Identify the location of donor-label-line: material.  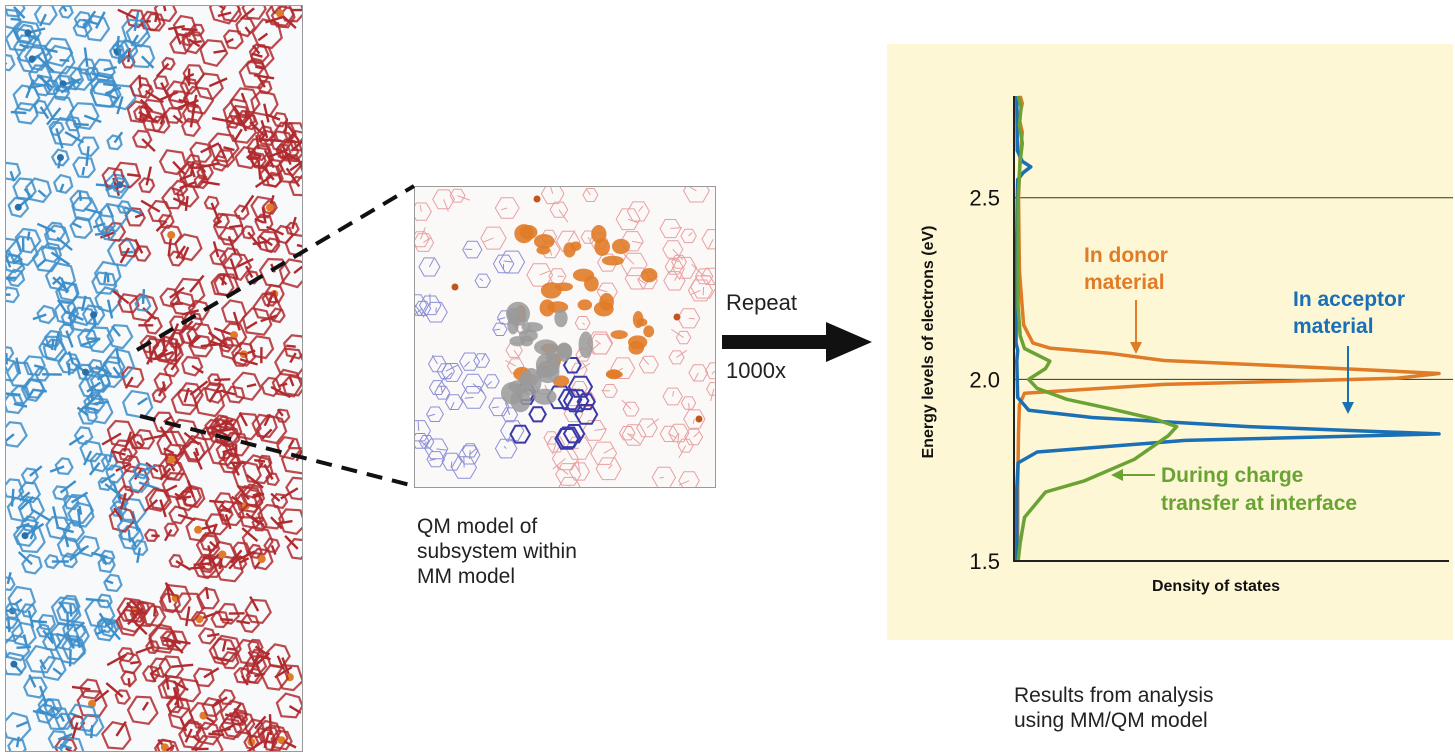
(1124, 282).